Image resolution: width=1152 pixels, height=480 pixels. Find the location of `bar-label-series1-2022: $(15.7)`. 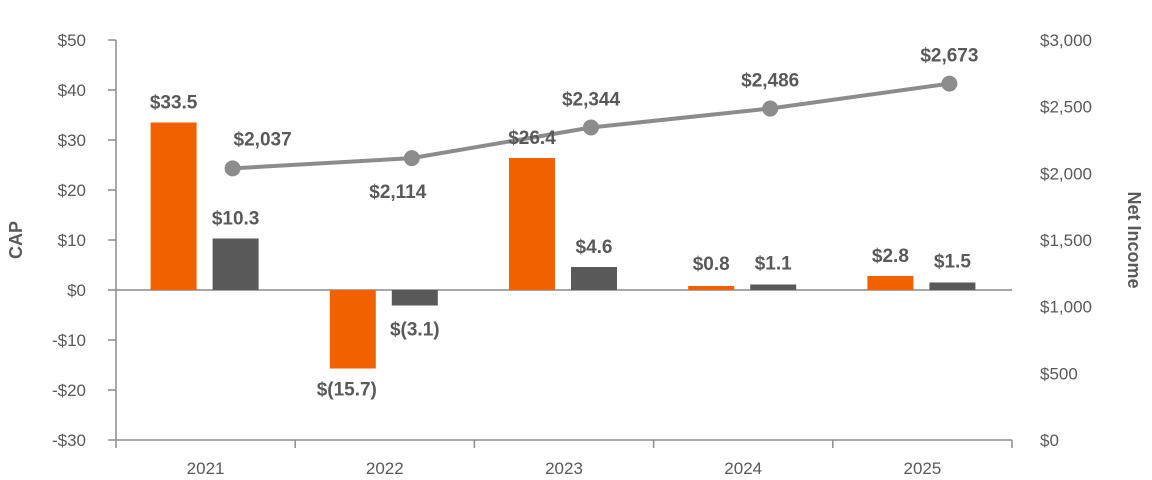

bar-label-series1-2022: $(15.7) is located at coordinates (347, 390).